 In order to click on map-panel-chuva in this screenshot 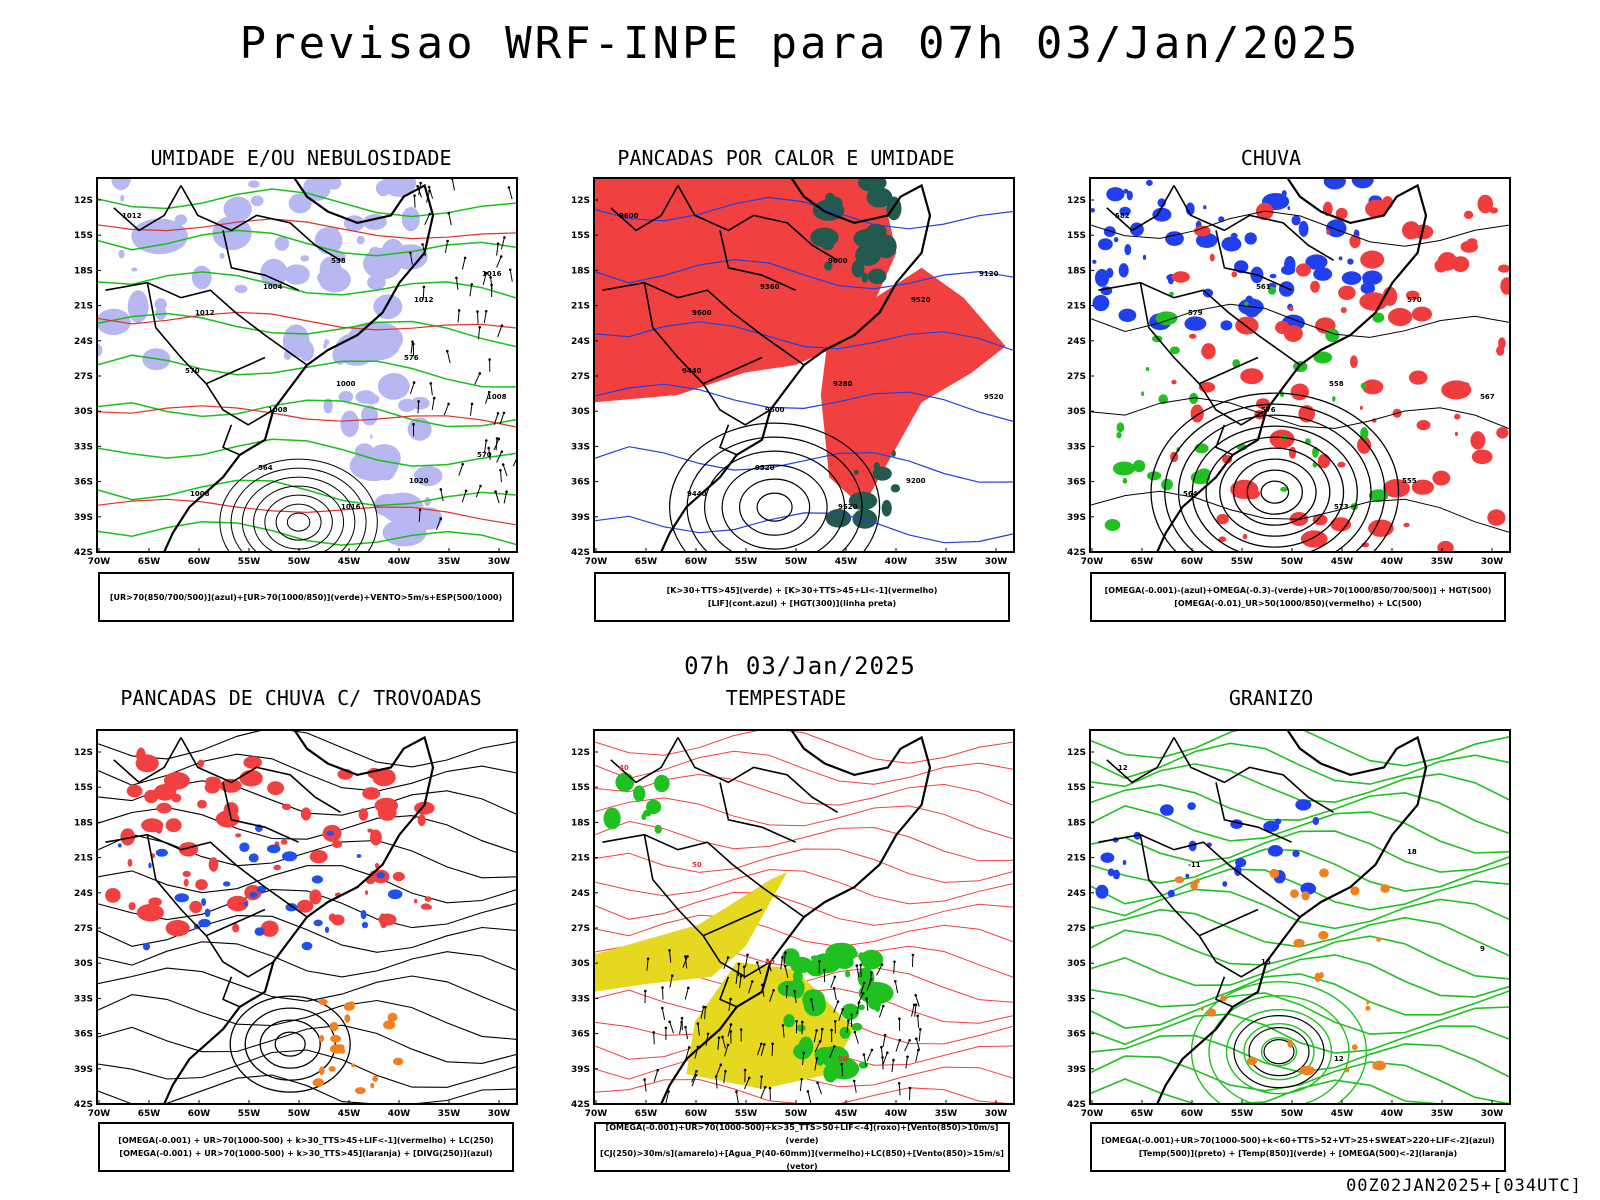, I will do `click(1300, 365)`.